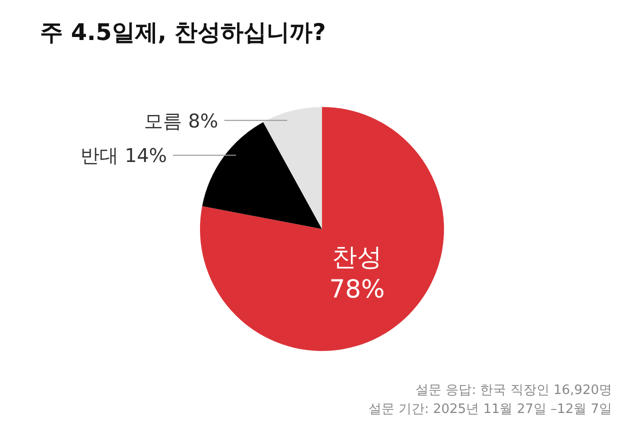 The image size is (640, 426). Describe the element at coordinates (490, 409) in the screenshot. I see `text: 설문 기간: 2025년 11월 27일 –12월 7일` at that location.